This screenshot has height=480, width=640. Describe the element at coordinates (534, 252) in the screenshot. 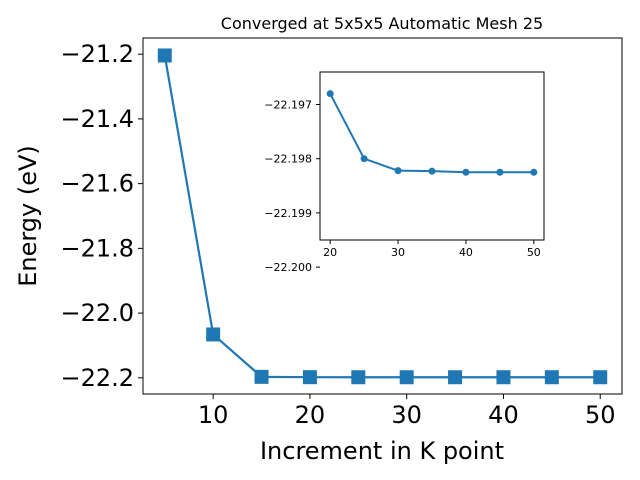

I see `inset-x-tick-label: 50` at that location.